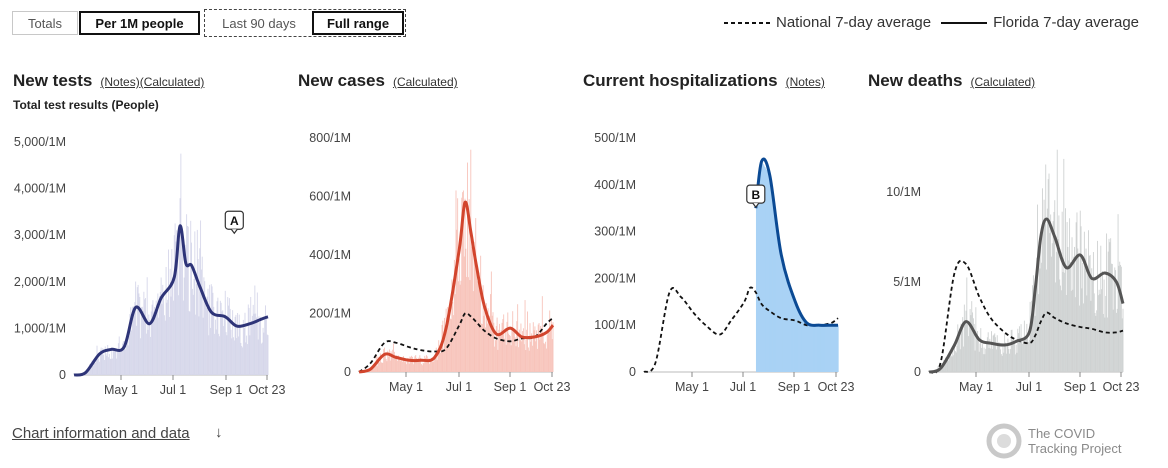  Describe the element at coordinates (805, 82) in the screenshot. I see `hosp-notes-link: (Notes)` at that location.